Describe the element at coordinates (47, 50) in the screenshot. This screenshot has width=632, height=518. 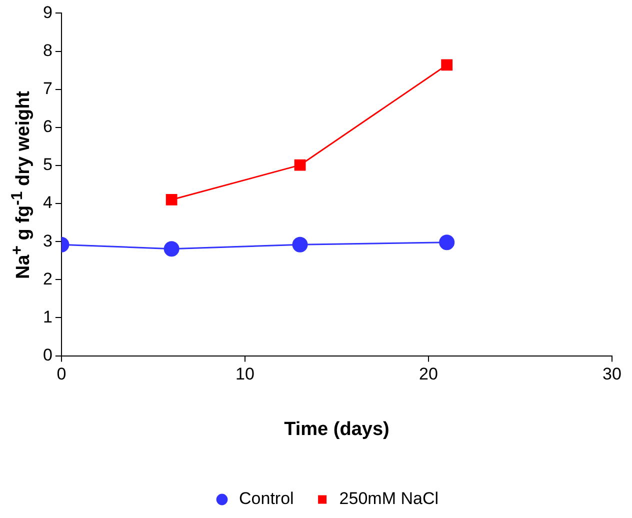
I see `y-tick-label: 8` at that location.